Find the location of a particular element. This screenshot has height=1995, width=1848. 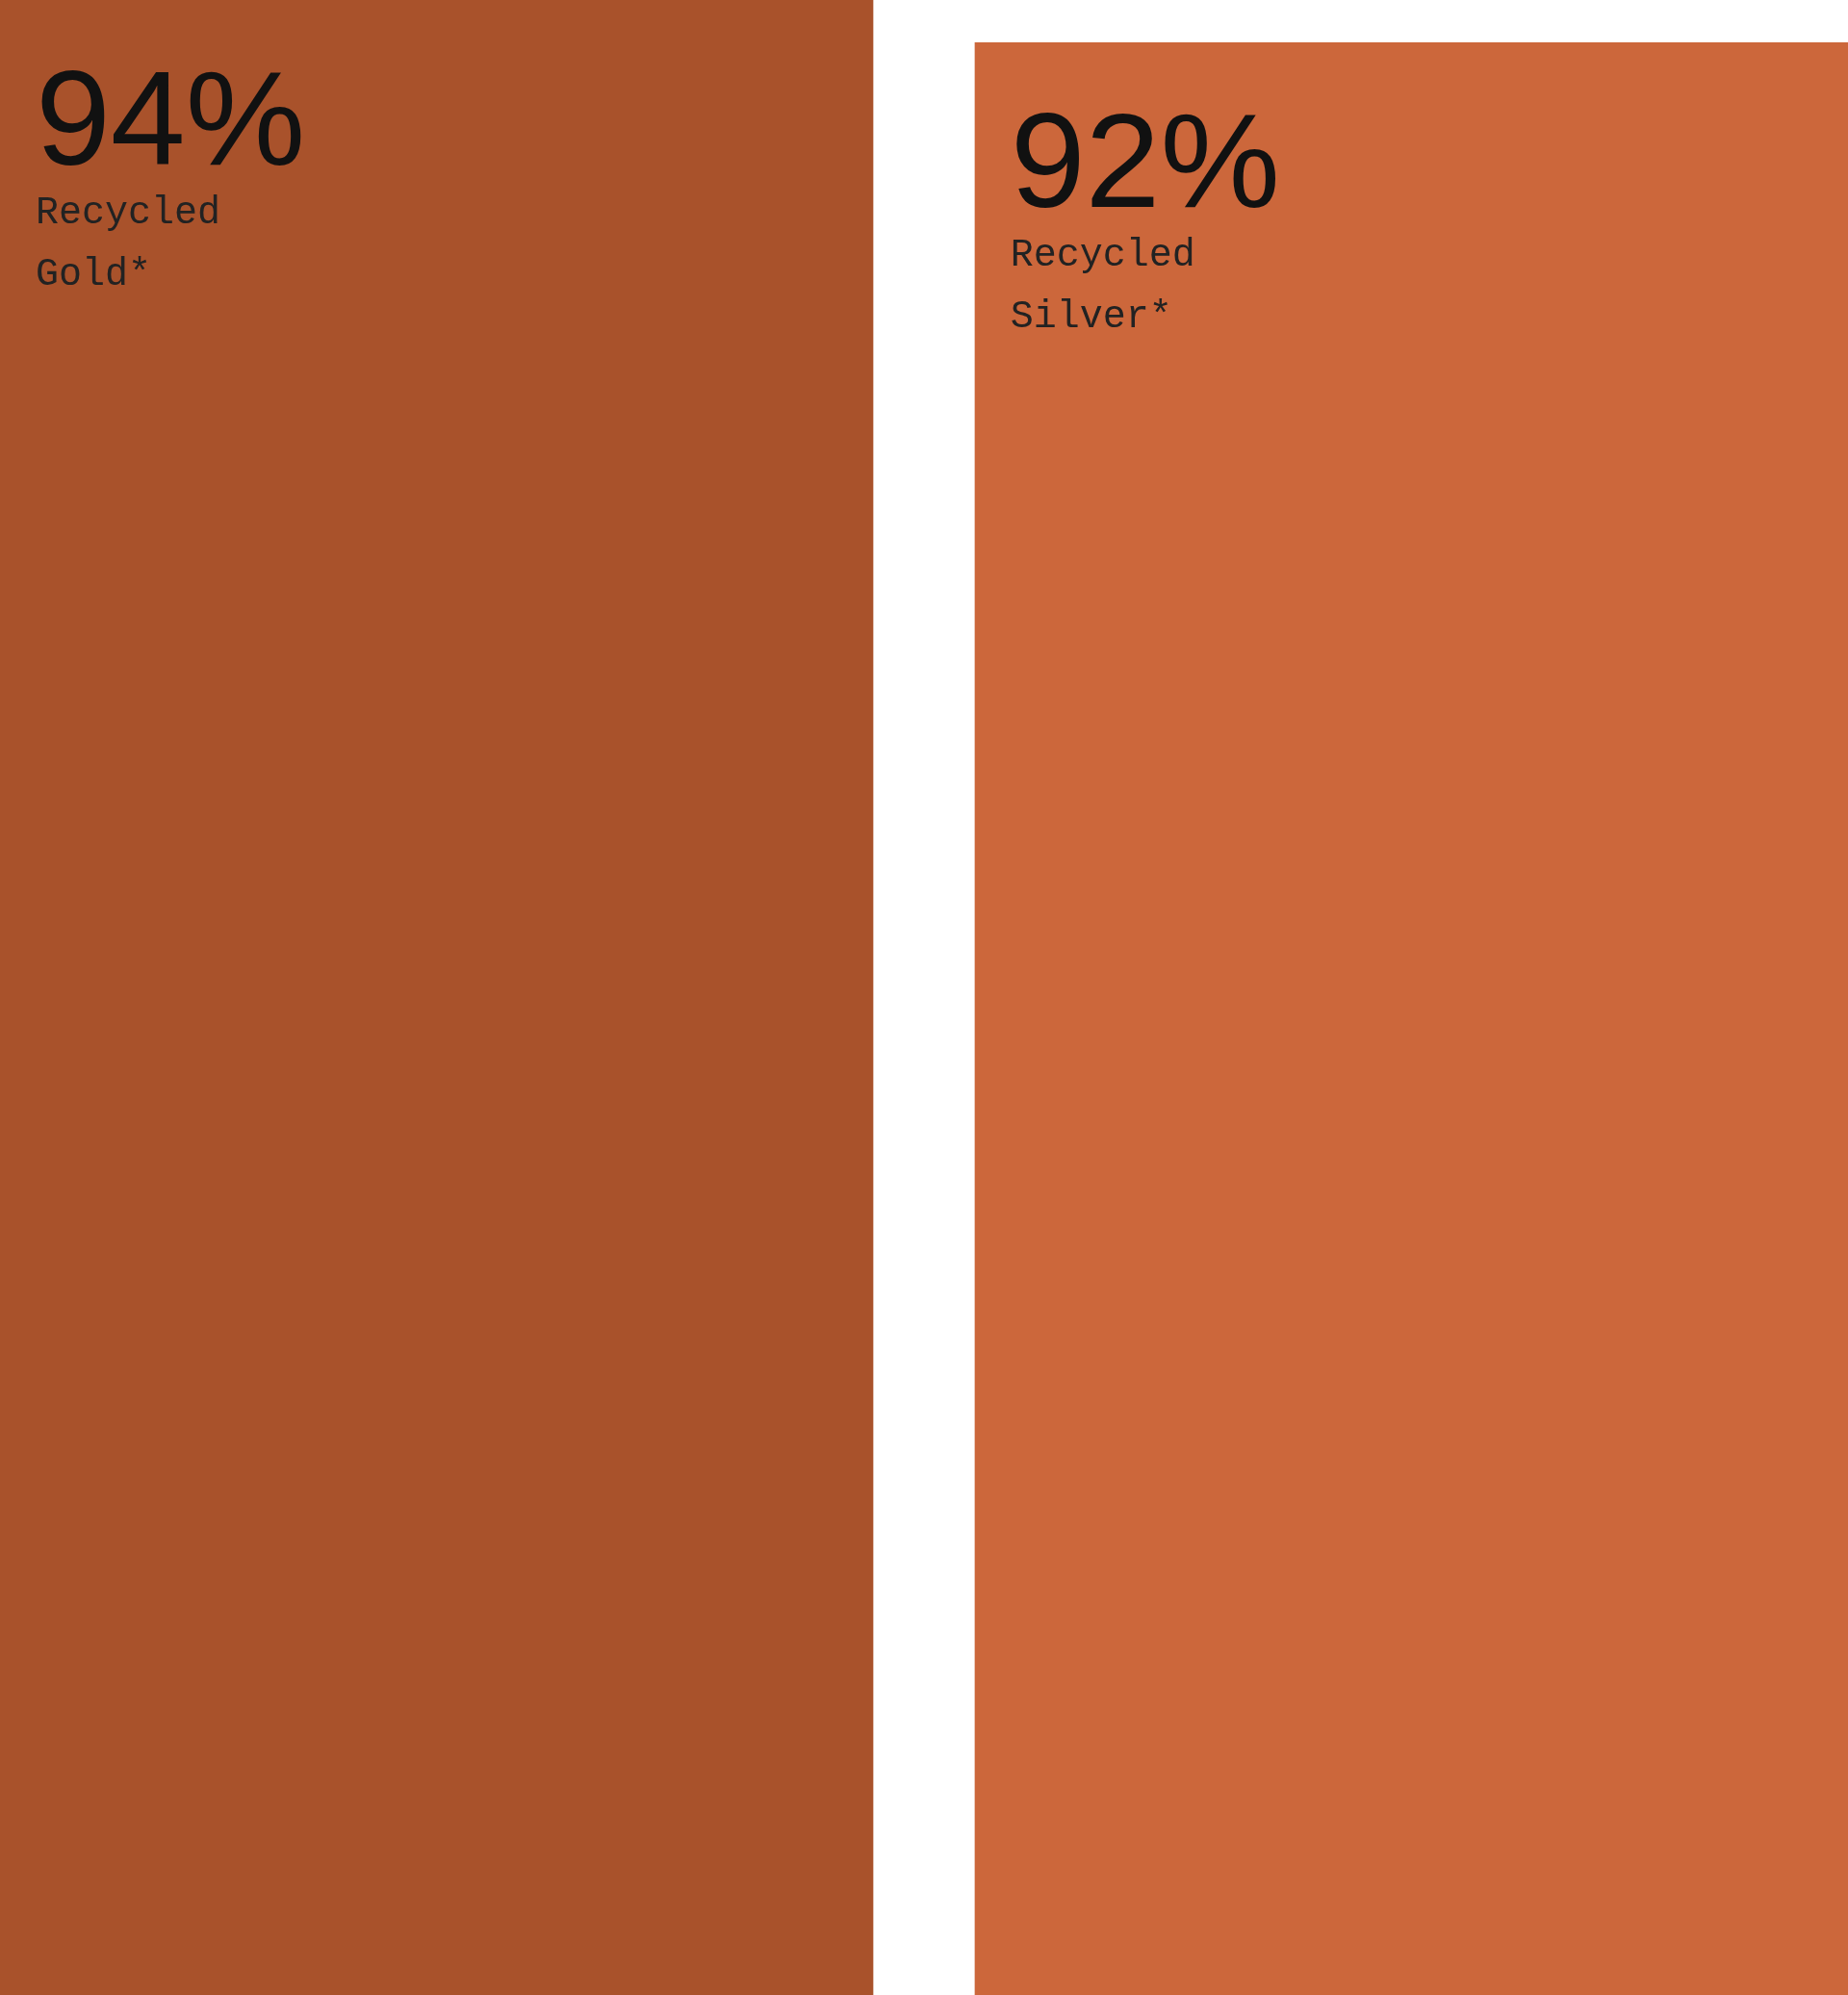

x-tick-label: Recycled Silver* is located at coordinates (1102, 287).